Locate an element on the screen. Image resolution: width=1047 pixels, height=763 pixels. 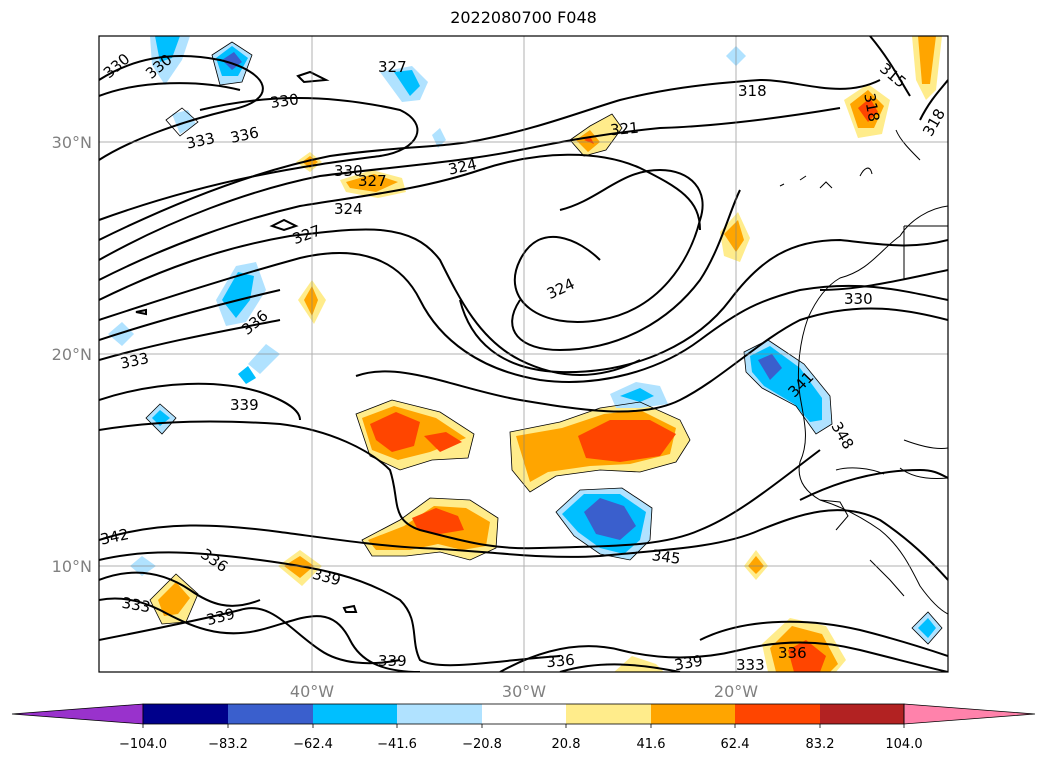
colorbar-tick-label: −20.8 is located at coordinates (482, 744).